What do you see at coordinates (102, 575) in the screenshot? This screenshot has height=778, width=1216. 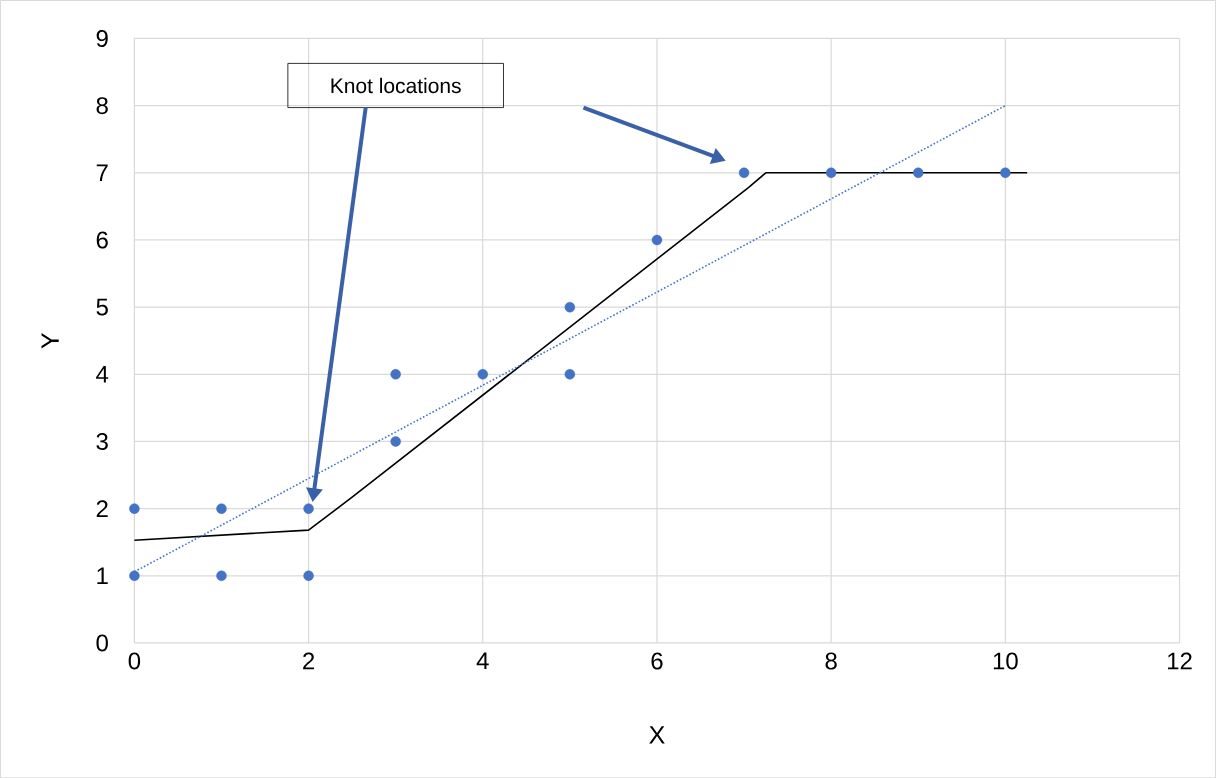 I see `y-tick-label: 1` at bounding box center [102, 575].